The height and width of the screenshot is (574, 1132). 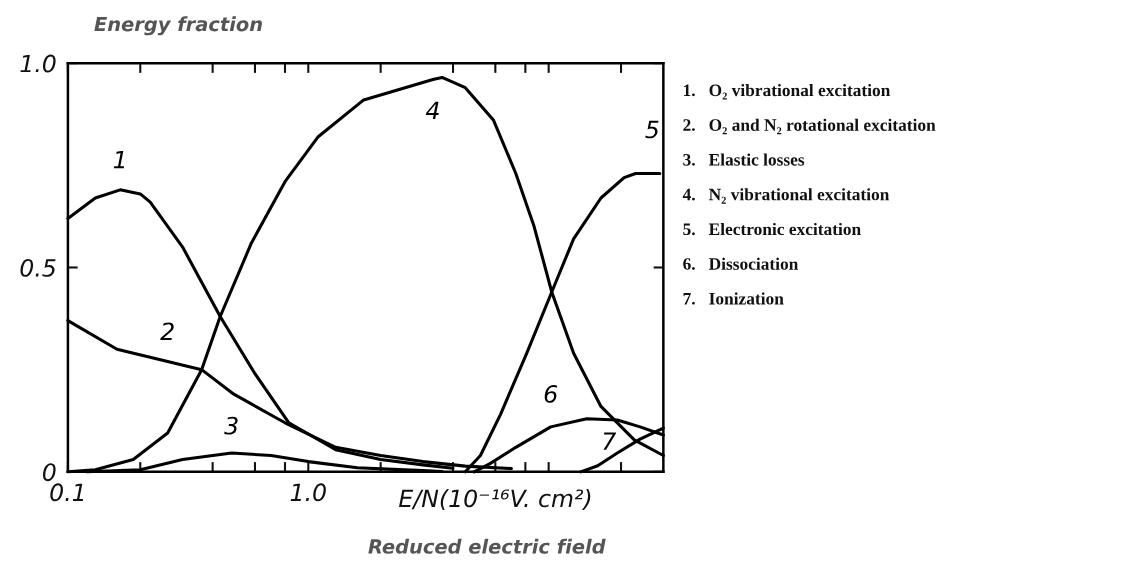 What do you see at coordinates (167, 331) in the screenshot?
I see `series-label: 2` at bounding box center [167, 331].